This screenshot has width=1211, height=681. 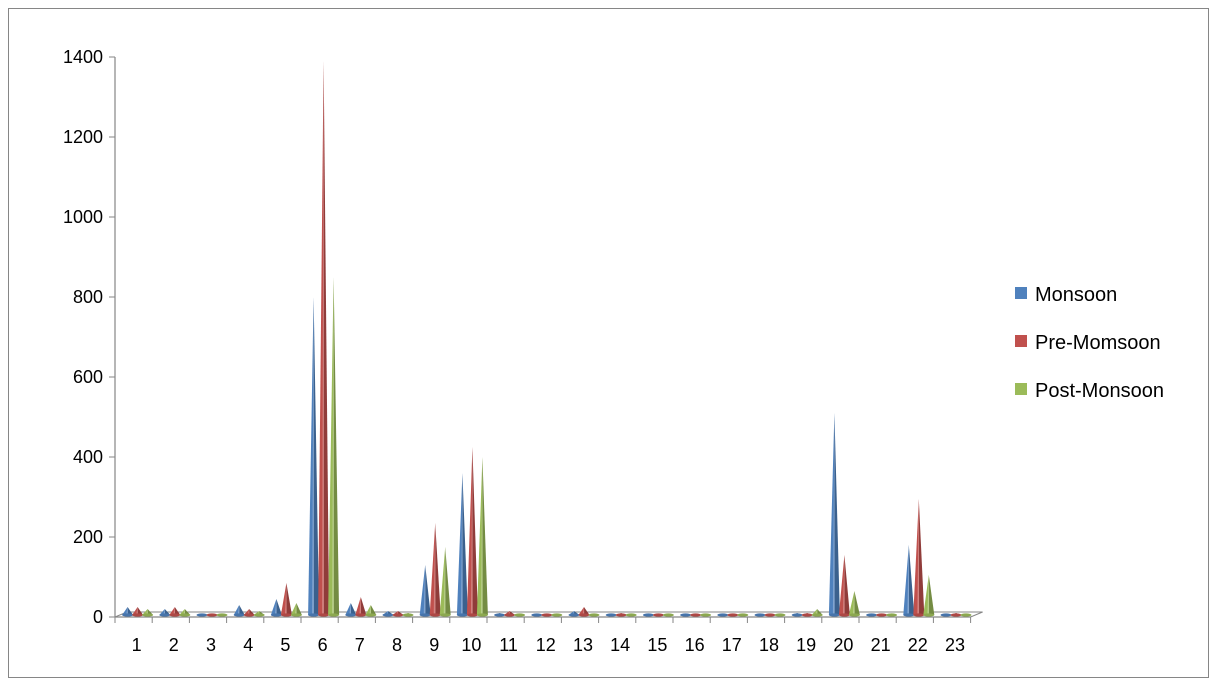 I want to click on legend-label: Pre-Momsoon, so click(x=1098, y=343).